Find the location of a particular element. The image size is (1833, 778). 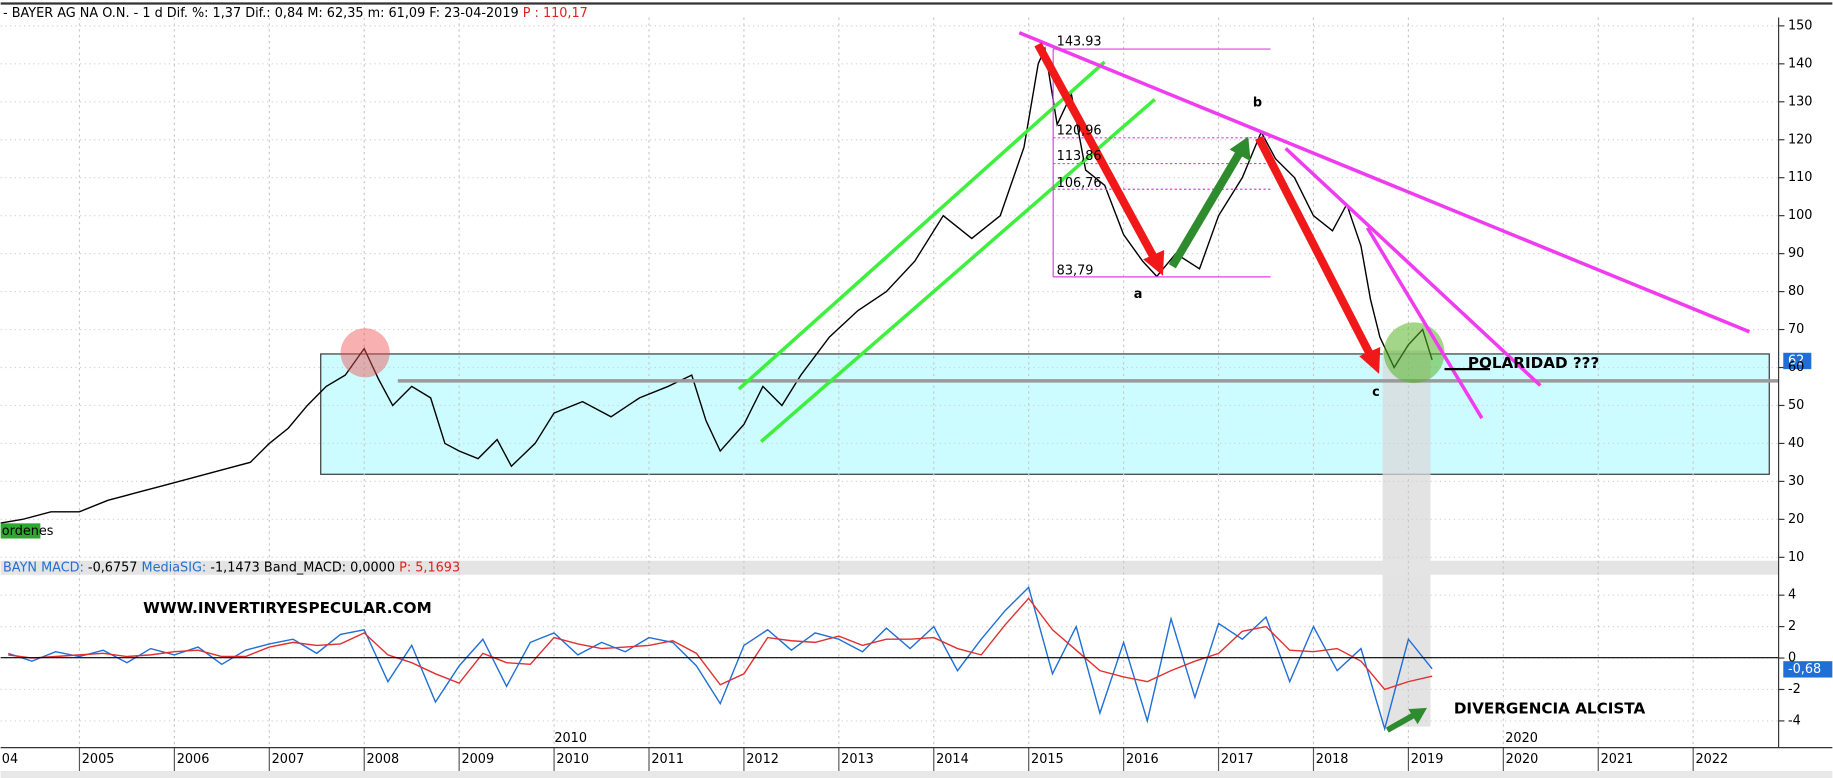

fib-label: 106,76 is located at coordinates (1079, 183).